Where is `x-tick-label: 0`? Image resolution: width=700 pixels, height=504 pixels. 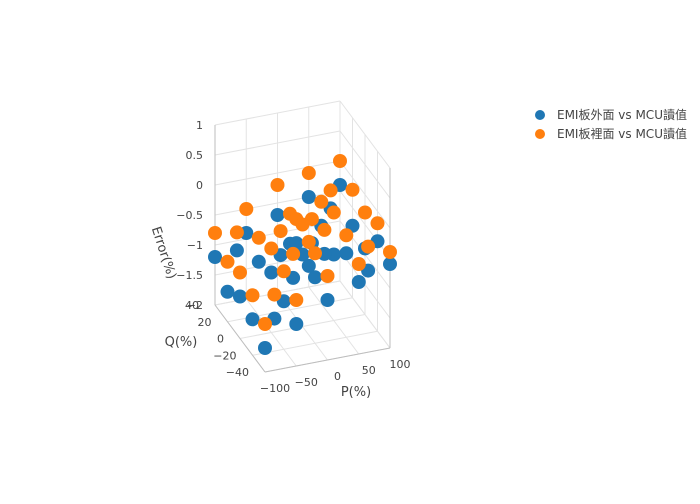
x-tick-label: 0 is located at coordinates (337, 376).